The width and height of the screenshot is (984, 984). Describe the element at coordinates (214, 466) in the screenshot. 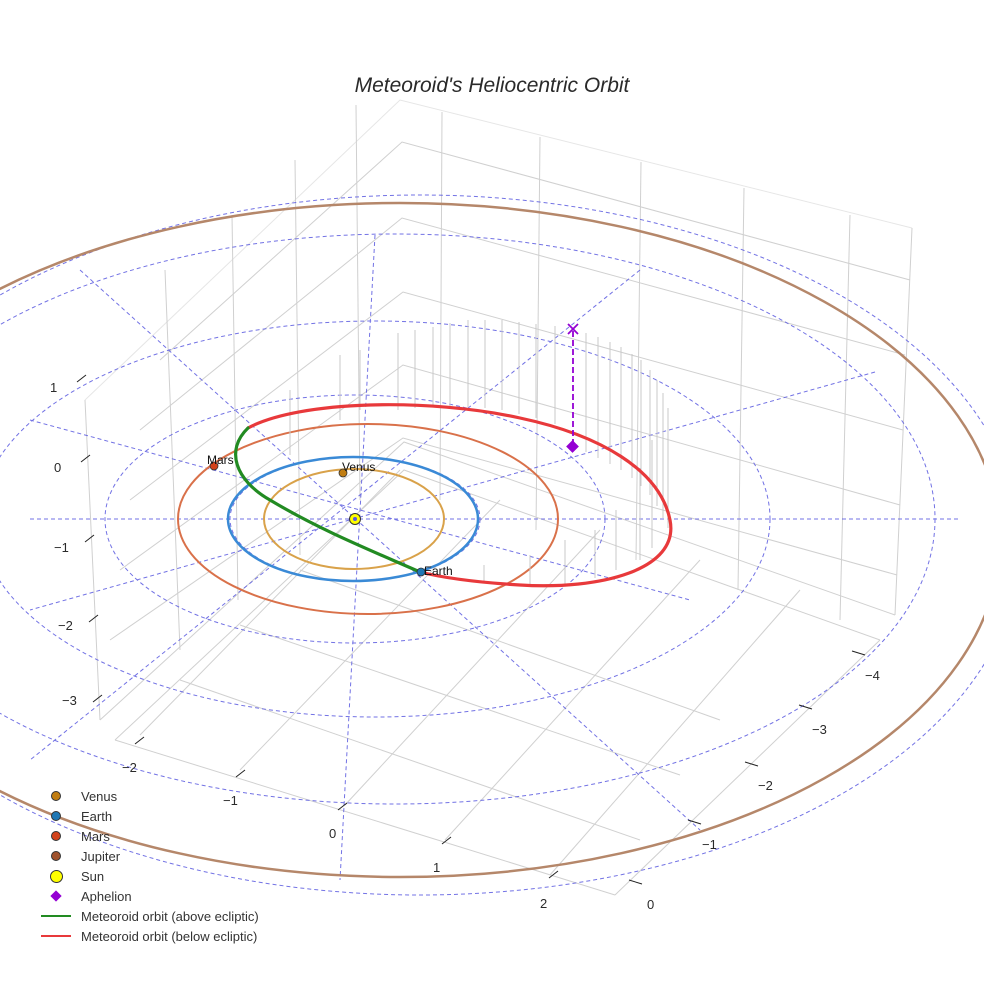

I see `mars-marker` at that location.